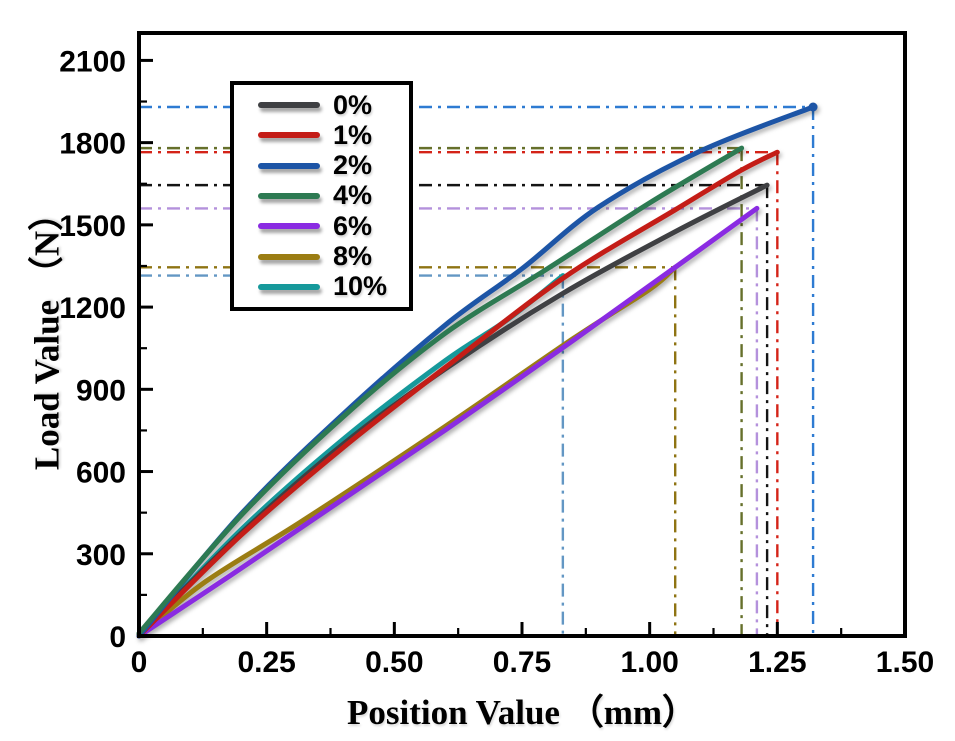 The height and width of the screenshot is (741, 955). I want to click on x-tick-label: 0.25, so click(266, 662).